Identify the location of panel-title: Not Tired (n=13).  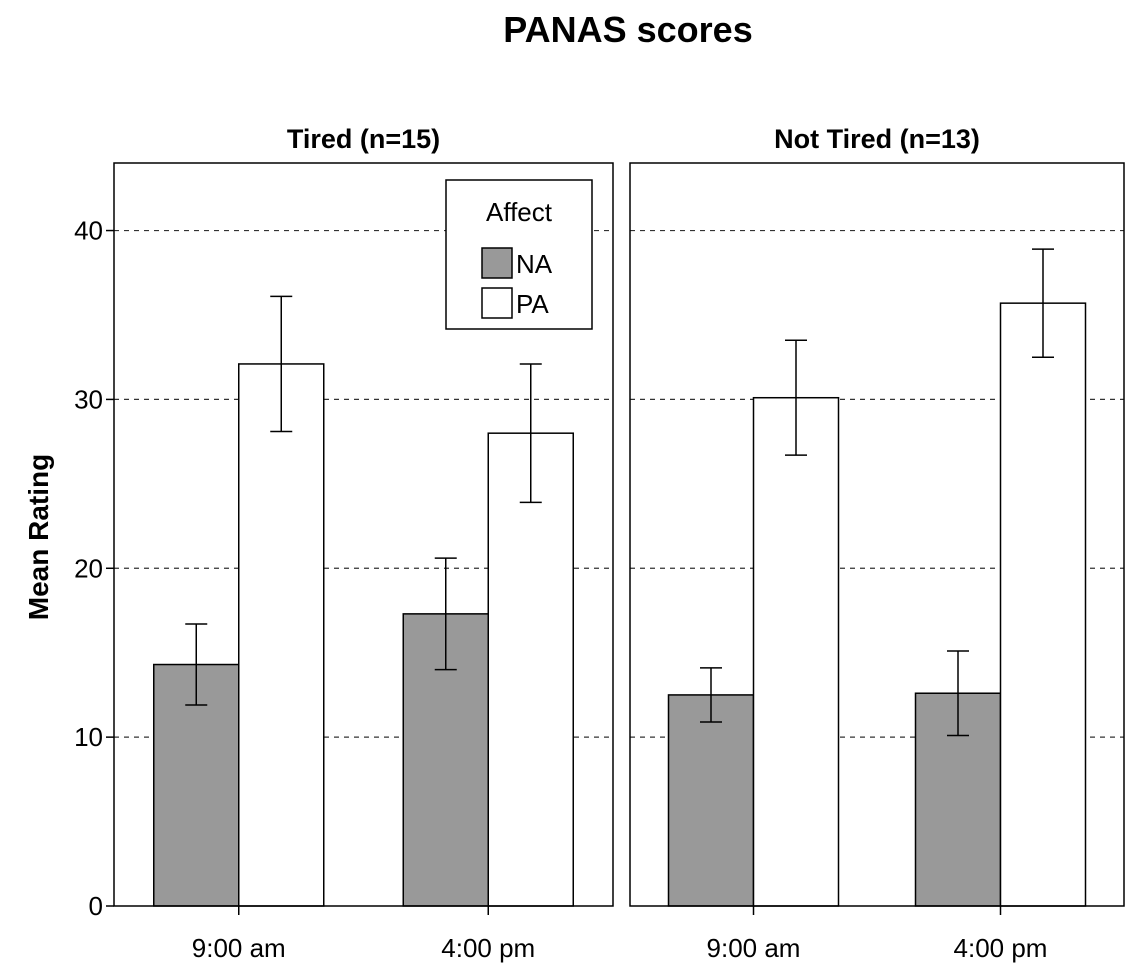
(877, 139).